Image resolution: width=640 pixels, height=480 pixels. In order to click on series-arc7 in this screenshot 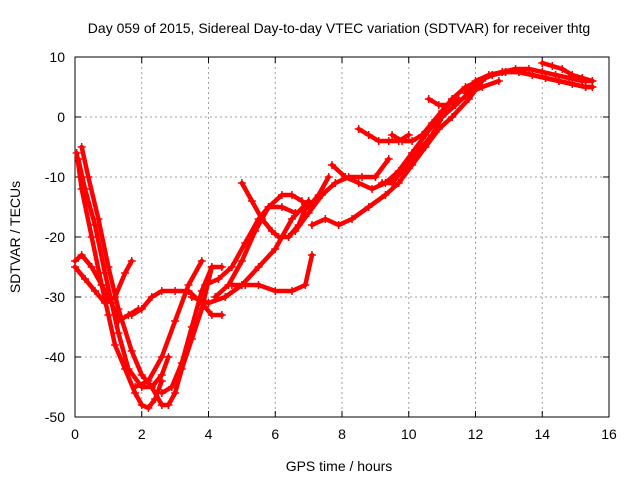, I will do `click(107, 288)`.